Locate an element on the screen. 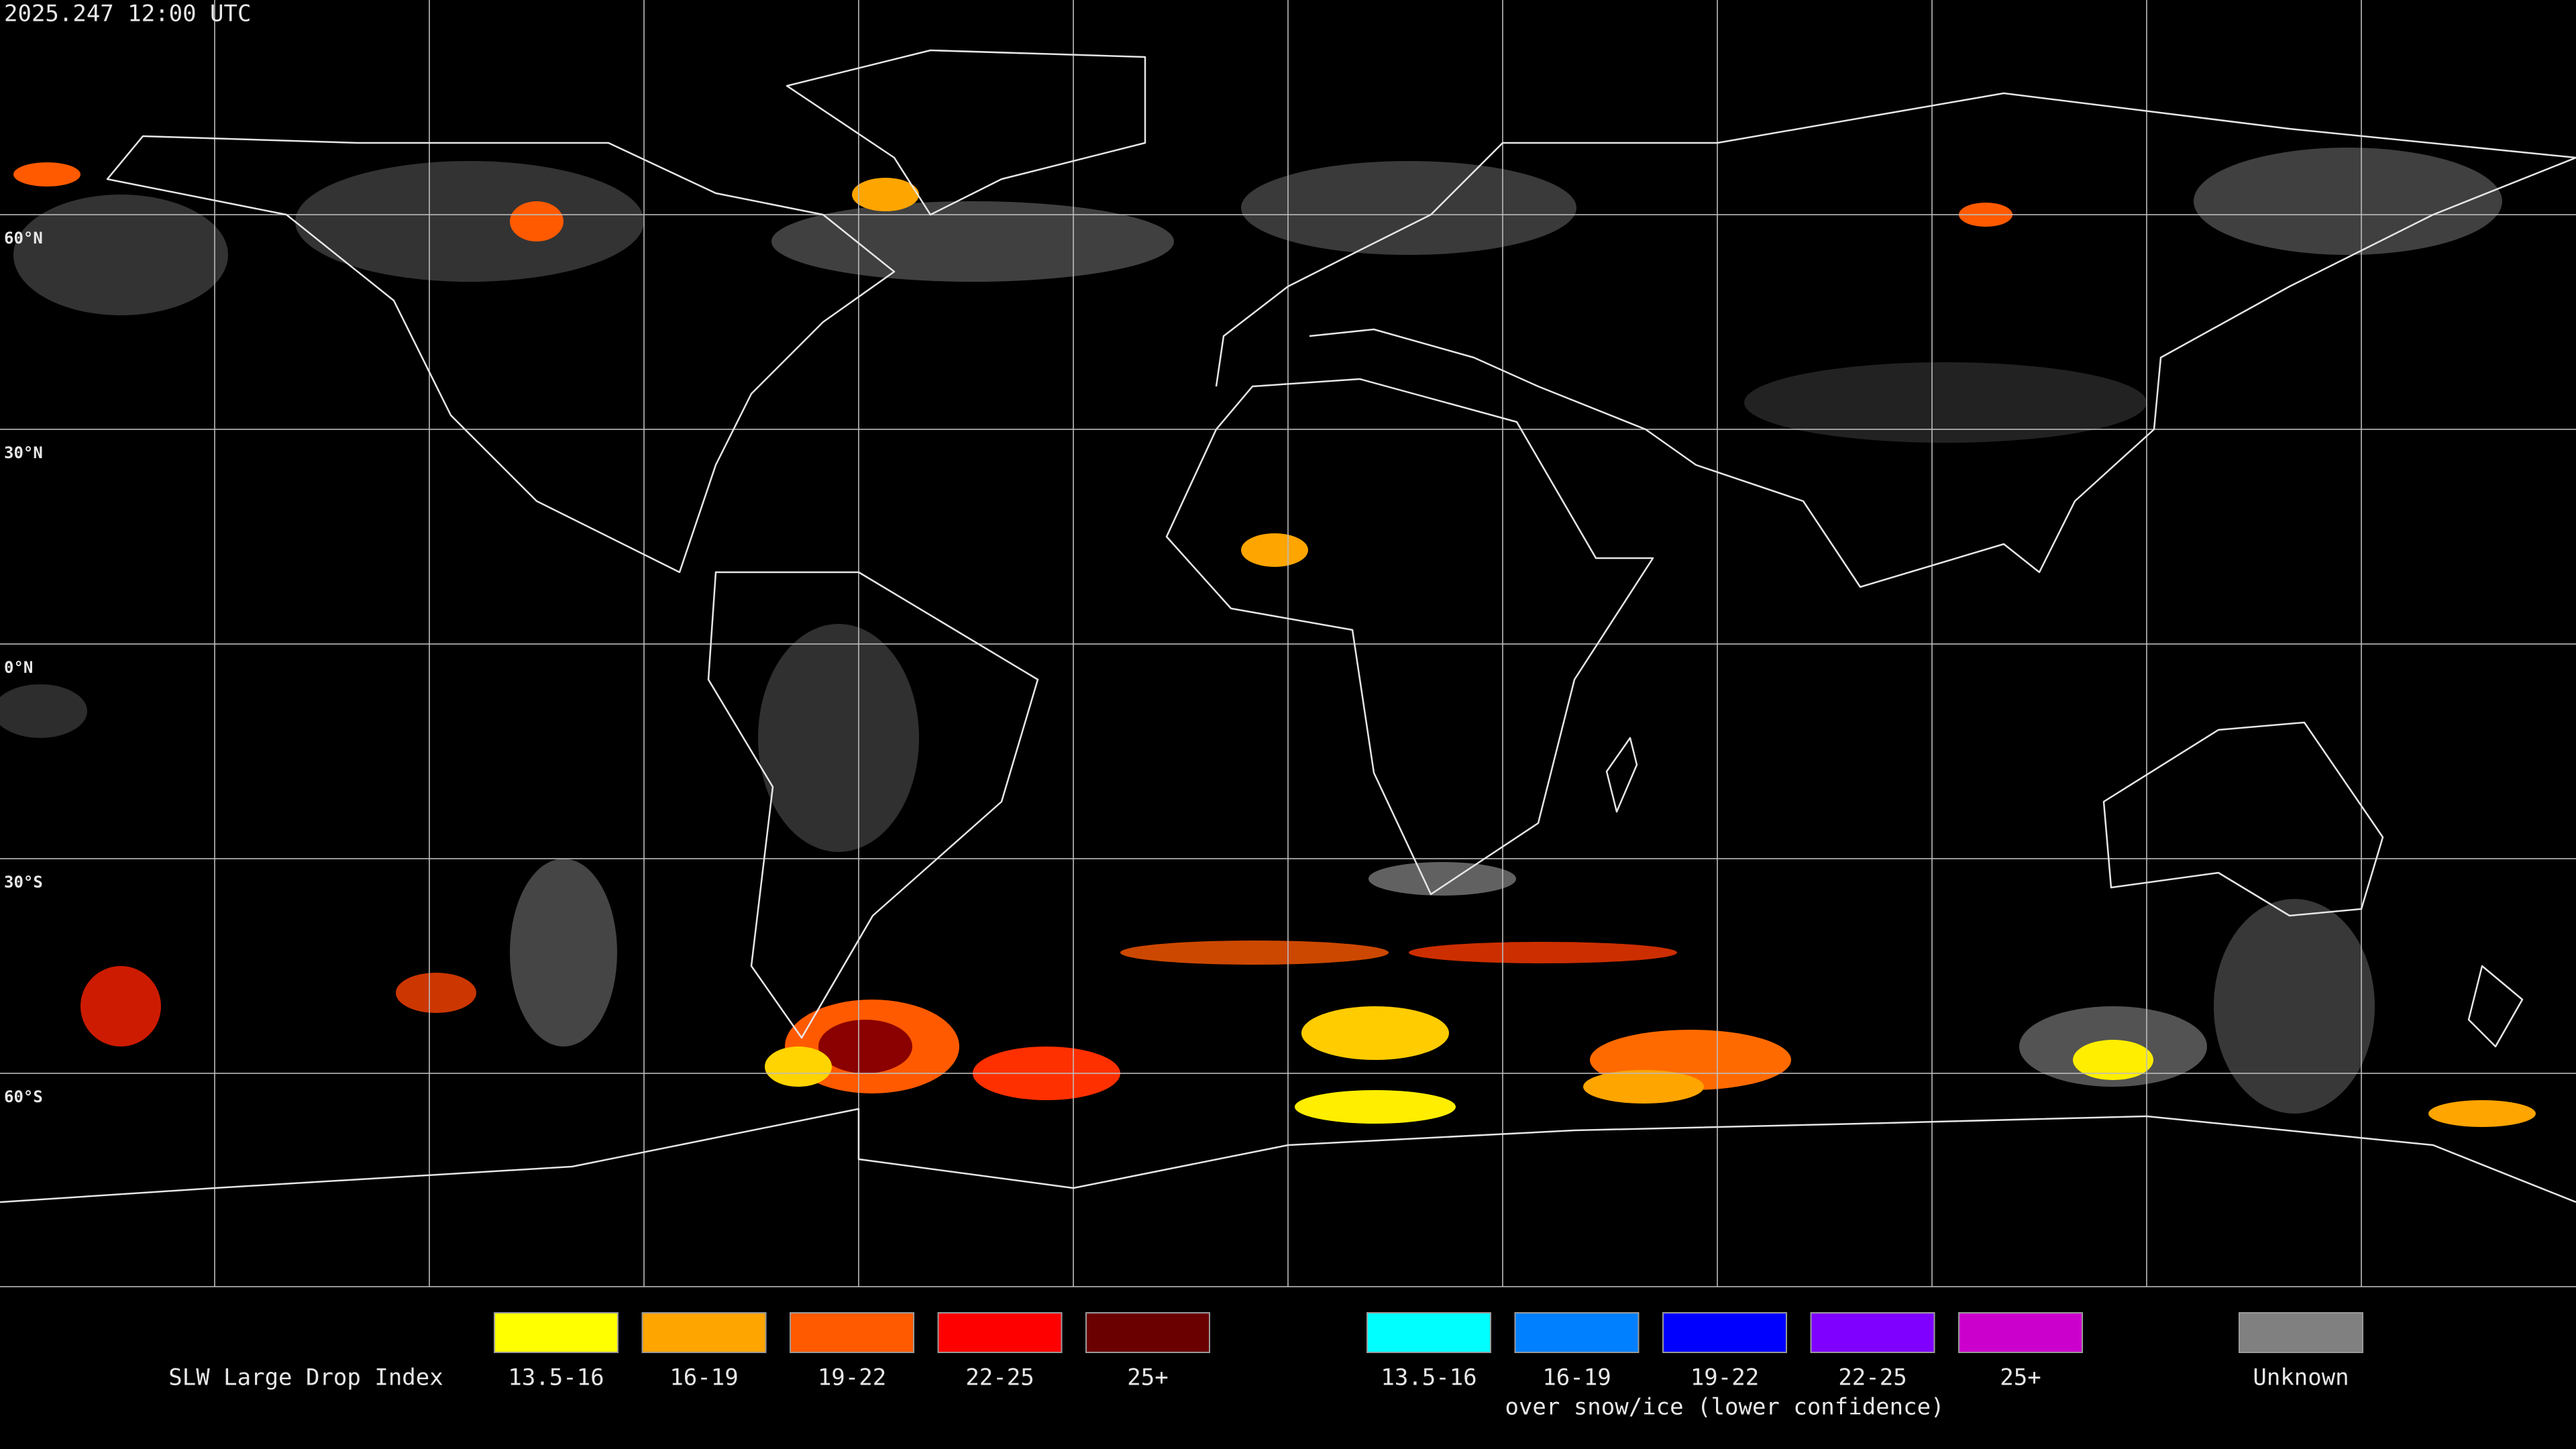  latitude-label: 30°S is located at coordinates (23, 882).